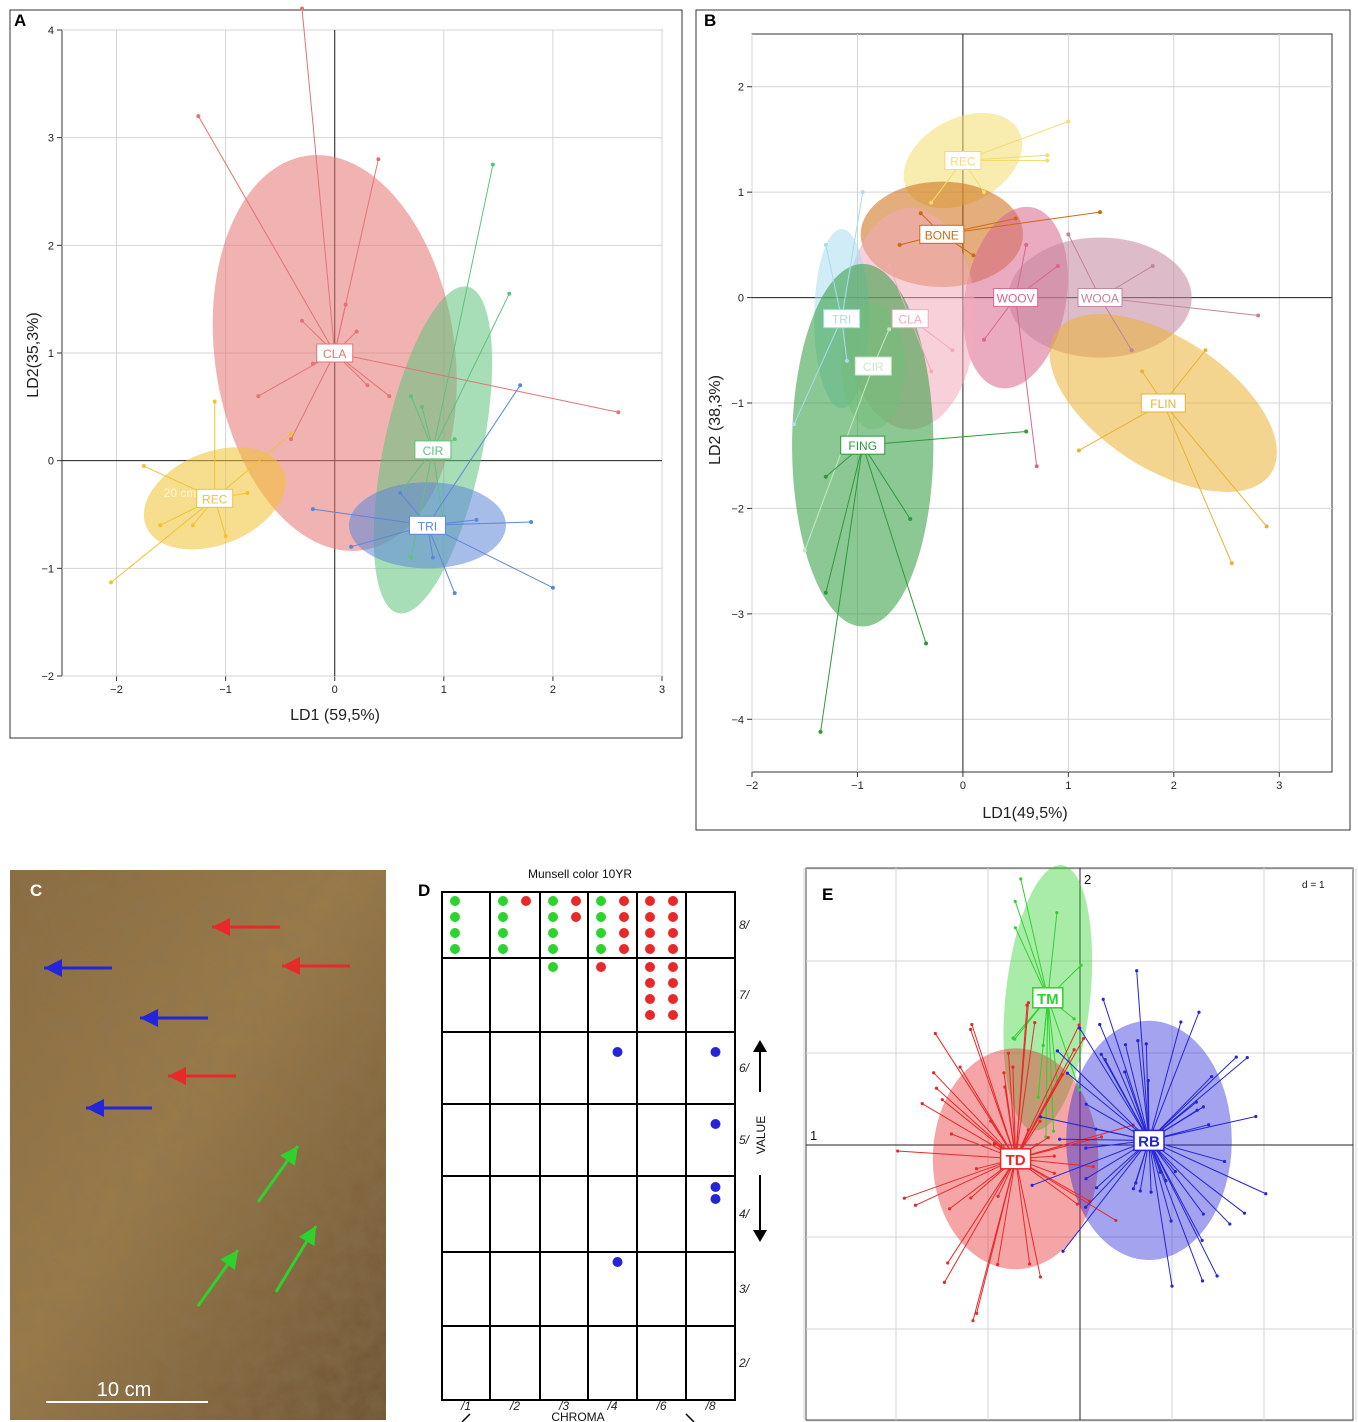 This screenshot has height=1422, width=1358. Describe the element at coordinates (741, 299) in the screenshot. I see `b-ytick-label: 0` at that location.